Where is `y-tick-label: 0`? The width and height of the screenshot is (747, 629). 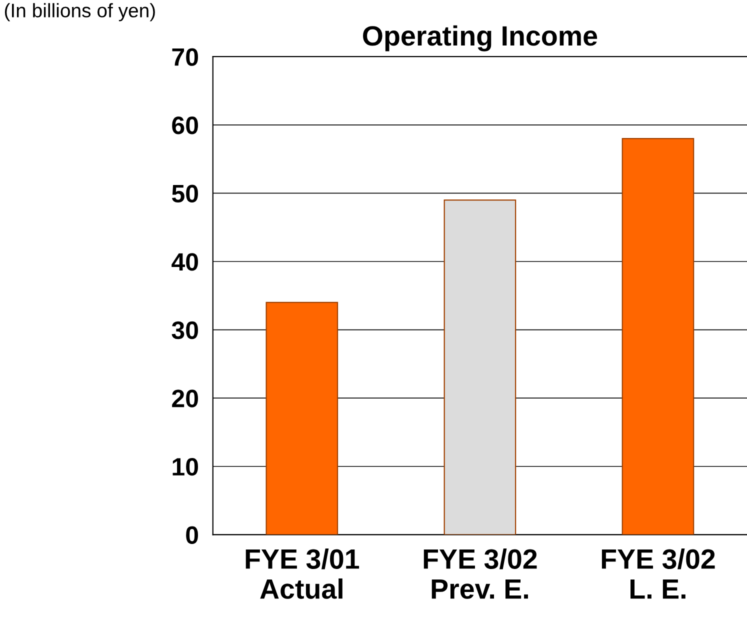 y-tick-label: 0 is located at coordinates (192, 535).